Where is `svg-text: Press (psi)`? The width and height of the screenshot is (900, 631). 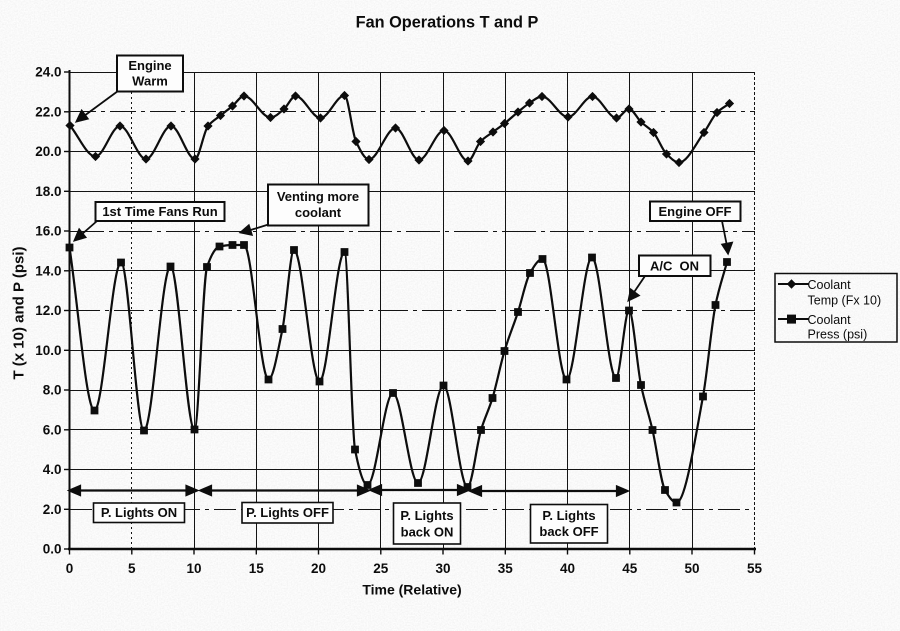
svg-text: Press (psi) is located at coordinates (838, 335).